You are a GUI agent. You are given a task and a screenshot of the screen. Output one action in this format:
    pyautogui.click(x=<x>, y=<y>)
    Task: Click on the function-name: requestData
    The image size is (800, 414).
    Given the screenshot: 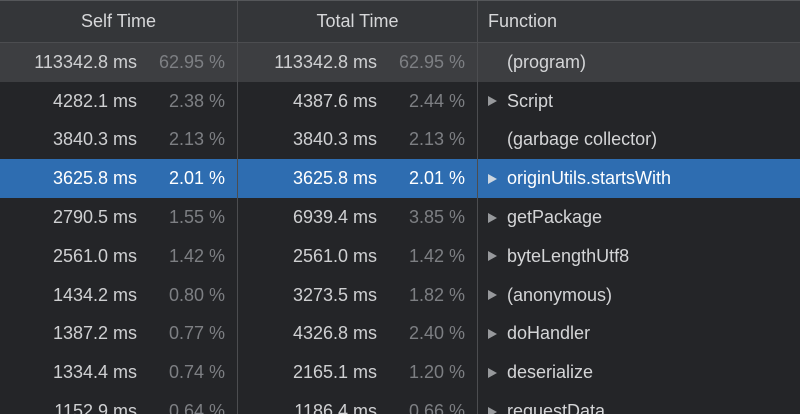 What is the action you would take?
    pyautogui.click(x=556, y=407)
    